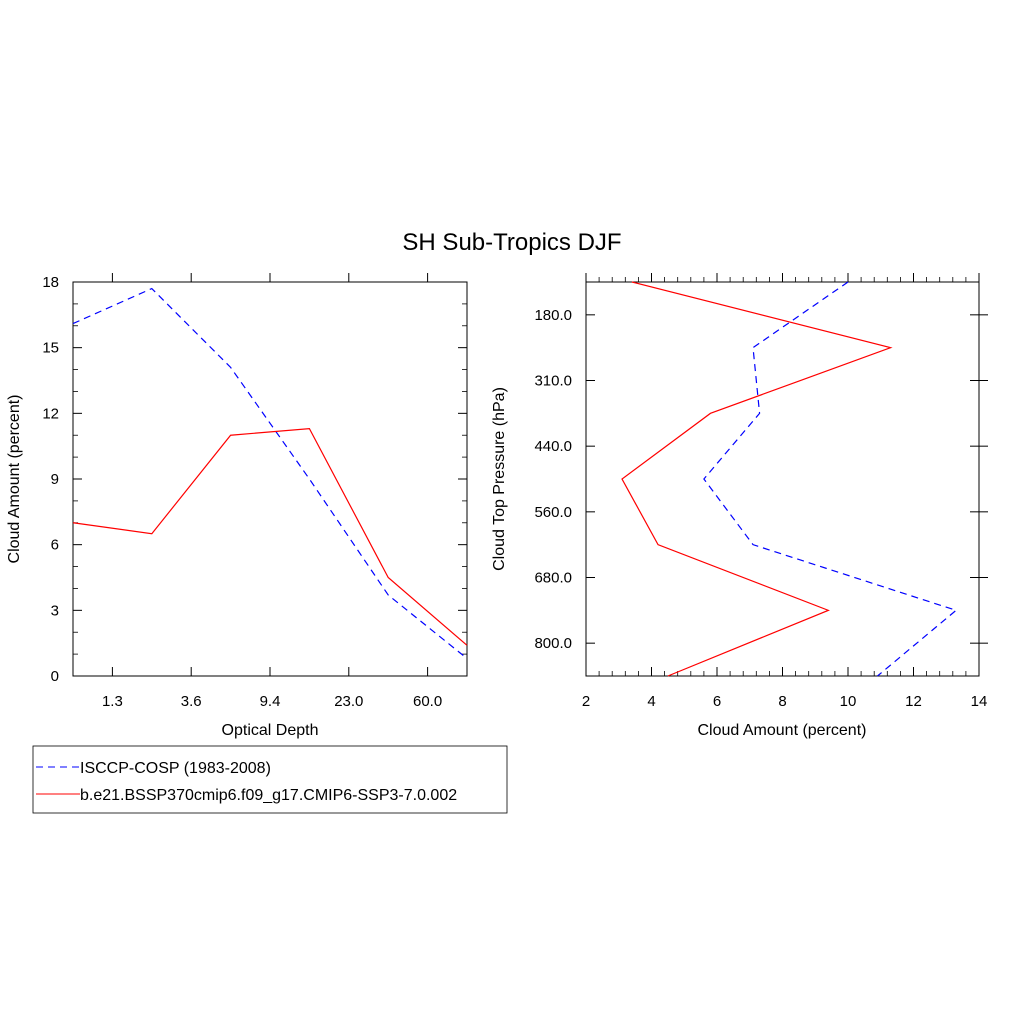 Image resolution: width=1024 pixels, height=1024 pixels. What do you see at coordinates (830, 479) in the screenshot?
I see `right-series-obs-line` at bounding box center [830, 479].